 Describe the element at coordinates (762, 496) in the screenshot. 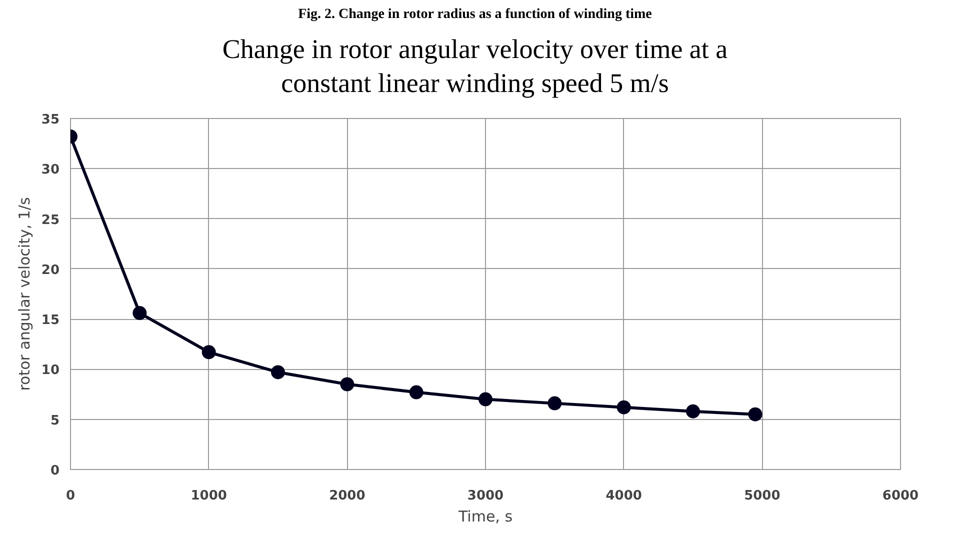

I see `x-tick-label: 5000` at that location.